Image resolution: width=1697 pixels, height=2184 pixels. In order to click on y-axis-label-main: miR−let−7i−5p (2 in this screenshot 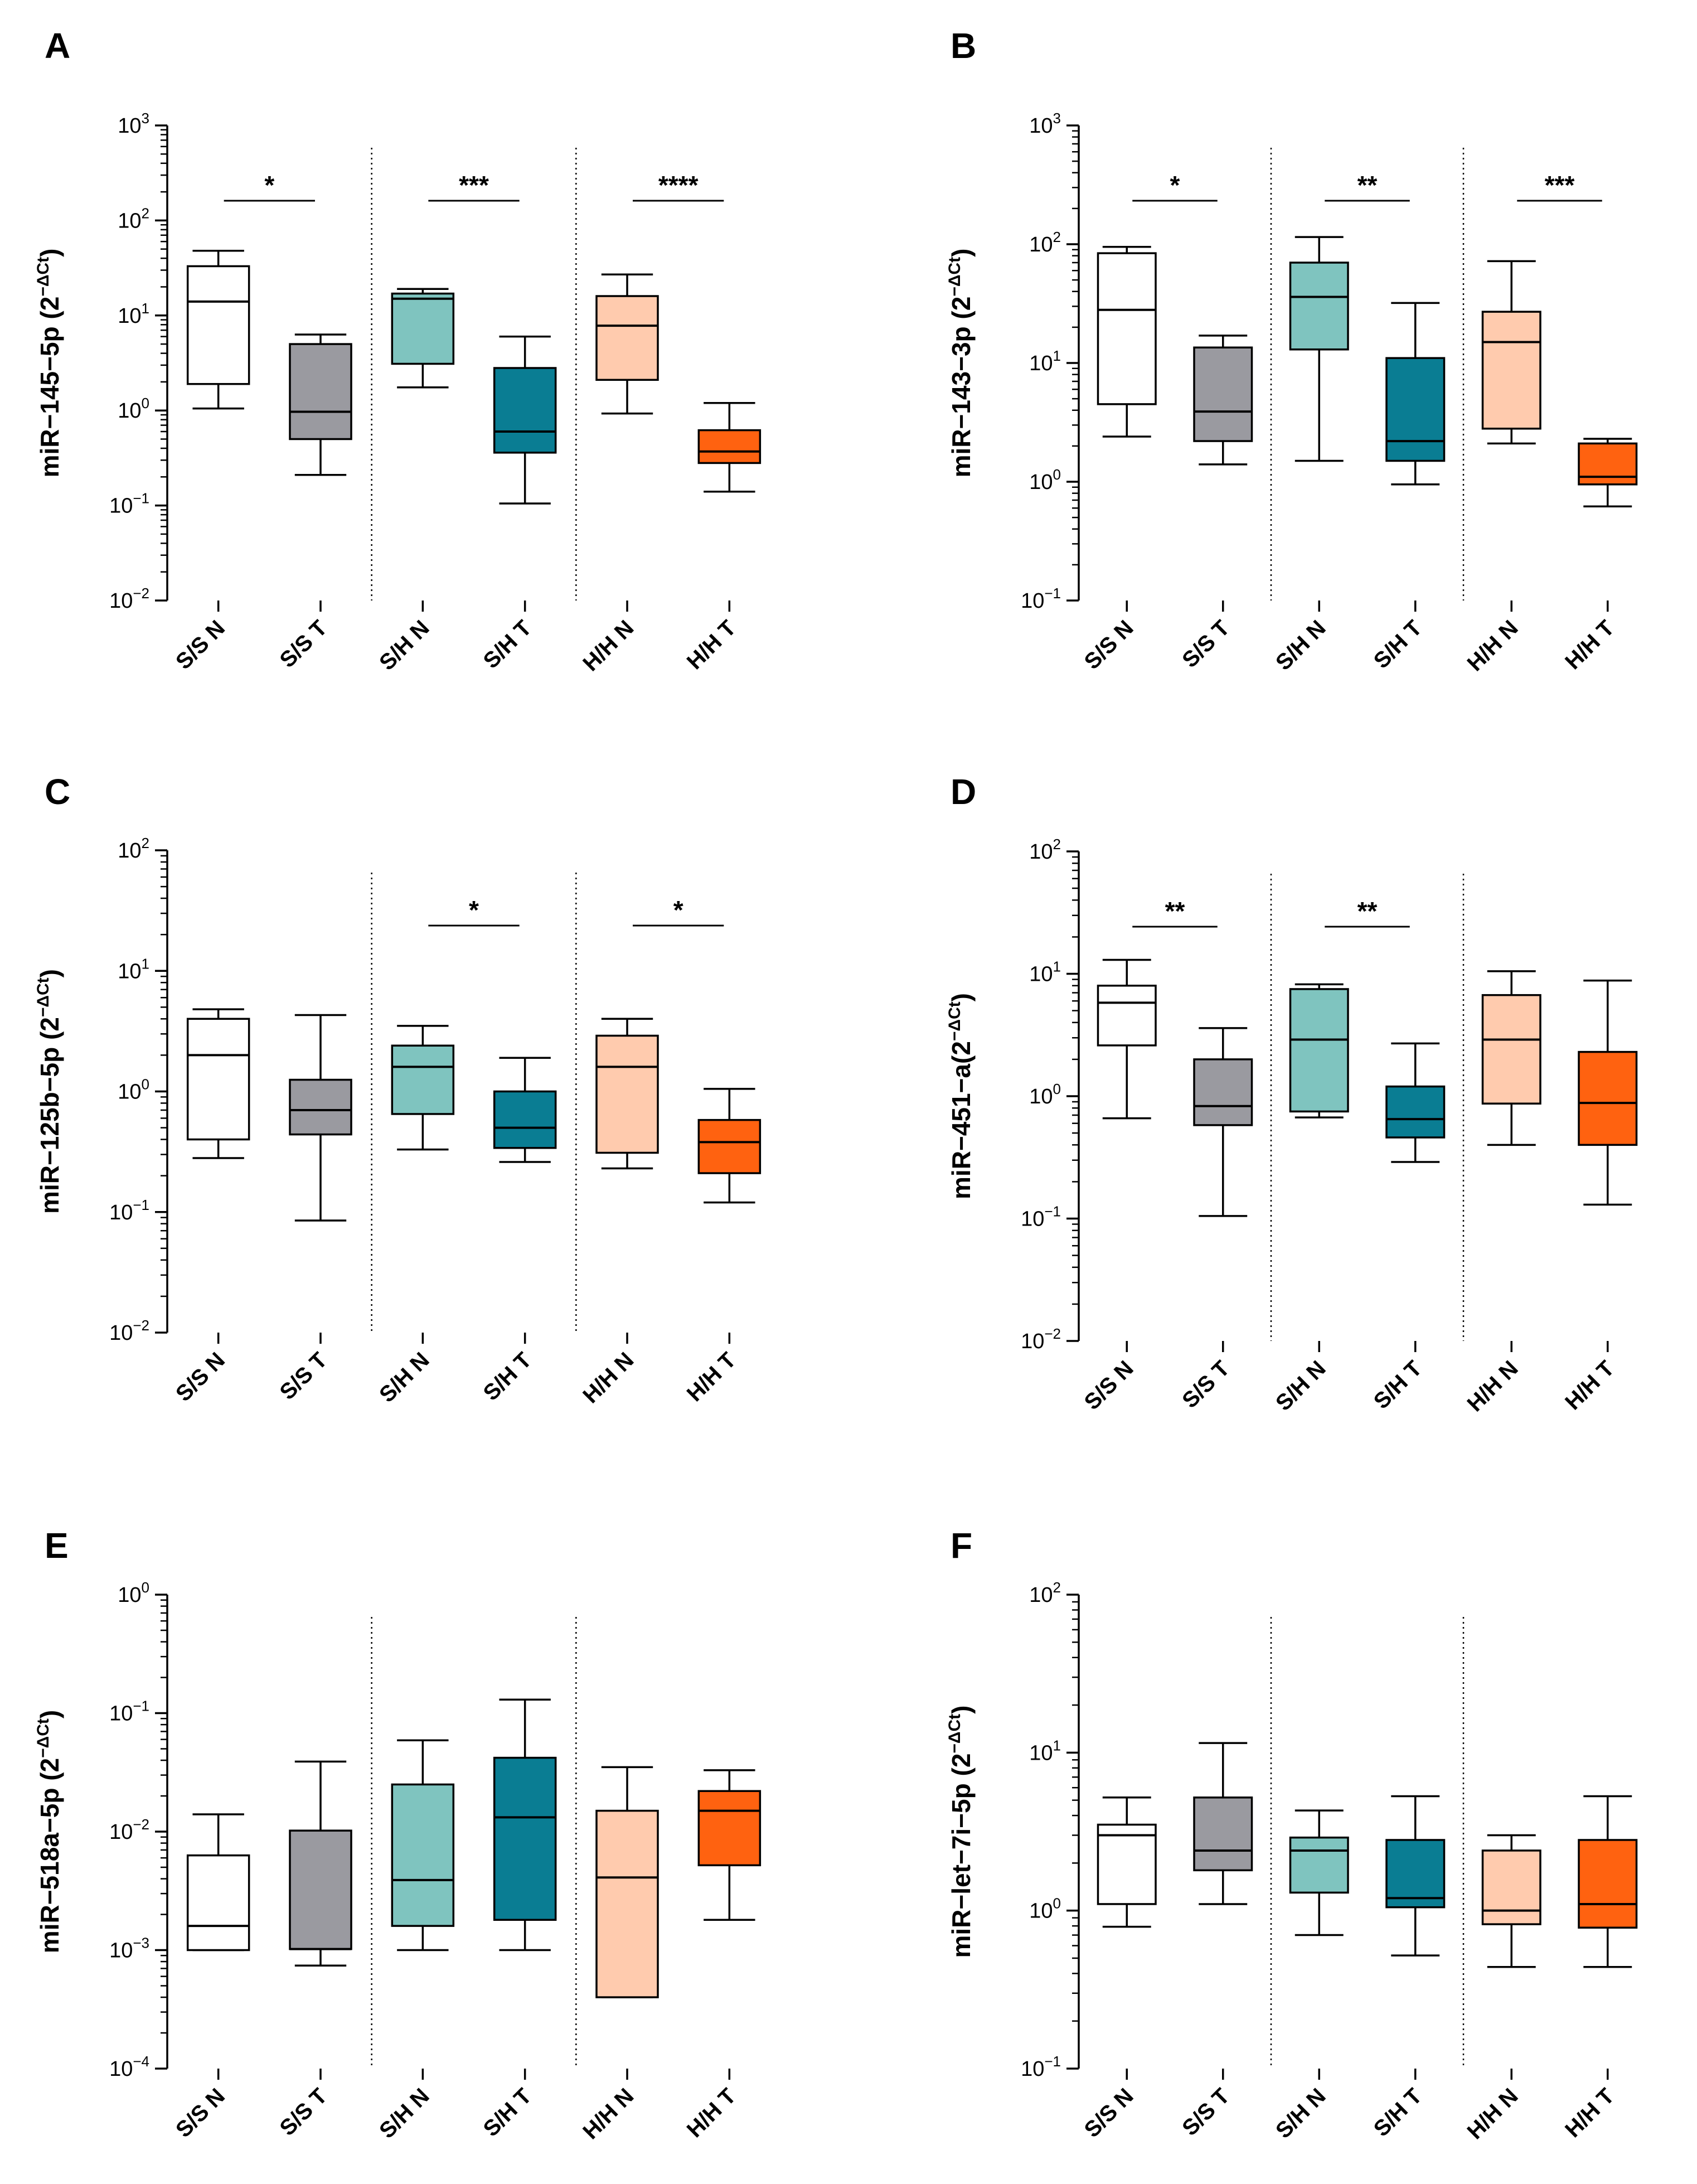, I will do `click(961, 1856)`.